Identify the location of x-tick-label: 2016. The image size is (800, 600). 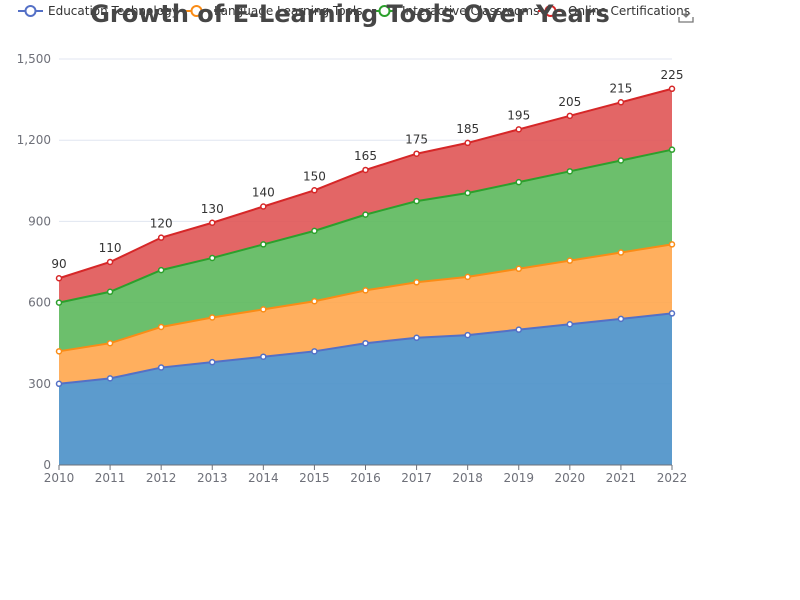
(365, 478).